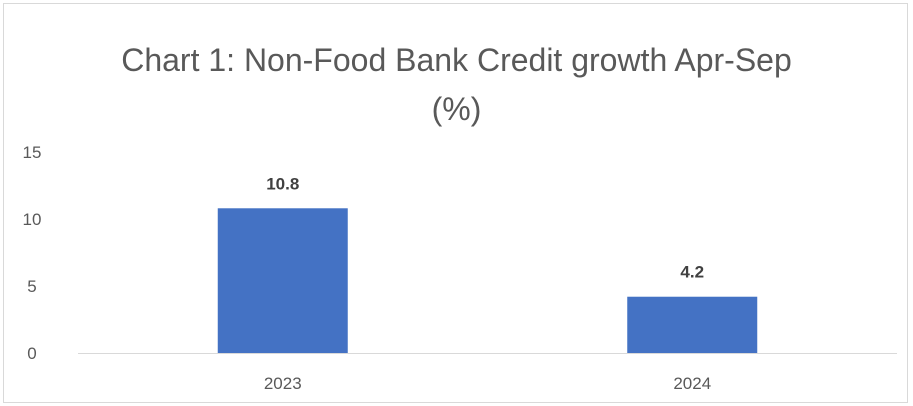  What do you see at coordinates (282, 183) in the screenshot?
I see `data-label: 10.8` at bounding box center [282, 183].